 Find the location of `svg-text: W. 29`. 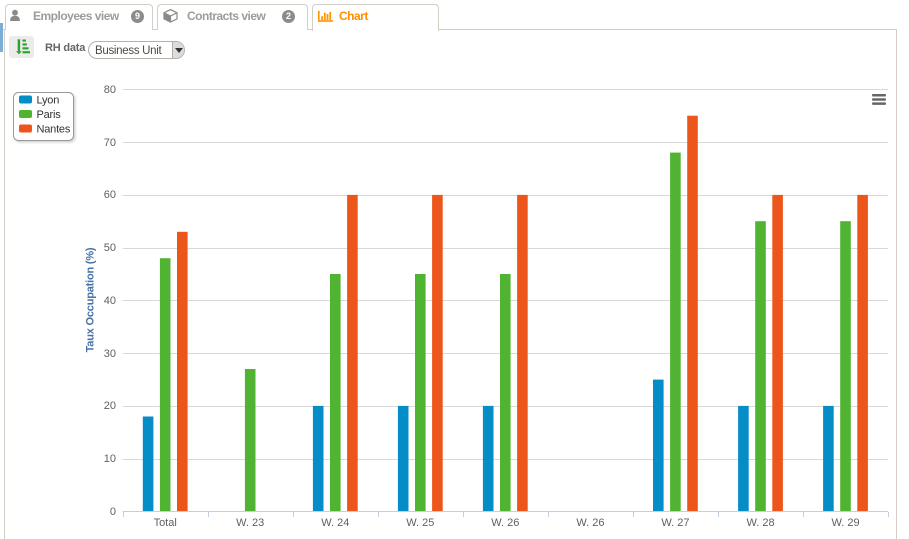

svg-text: W. 29 is located at coordinates (845, 523).